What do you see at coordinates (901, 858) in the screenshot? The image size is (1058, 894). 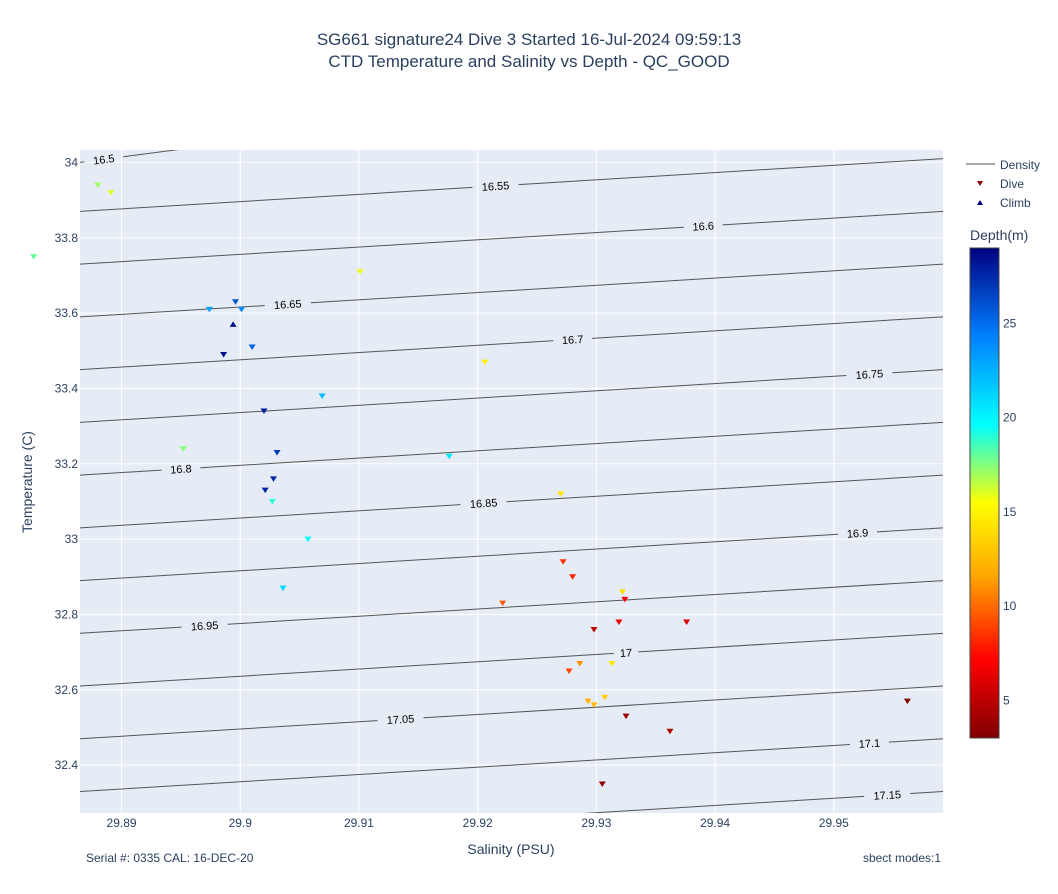 I see `sbect-modes: sbect modes:1` at bounding box center [901, 858].